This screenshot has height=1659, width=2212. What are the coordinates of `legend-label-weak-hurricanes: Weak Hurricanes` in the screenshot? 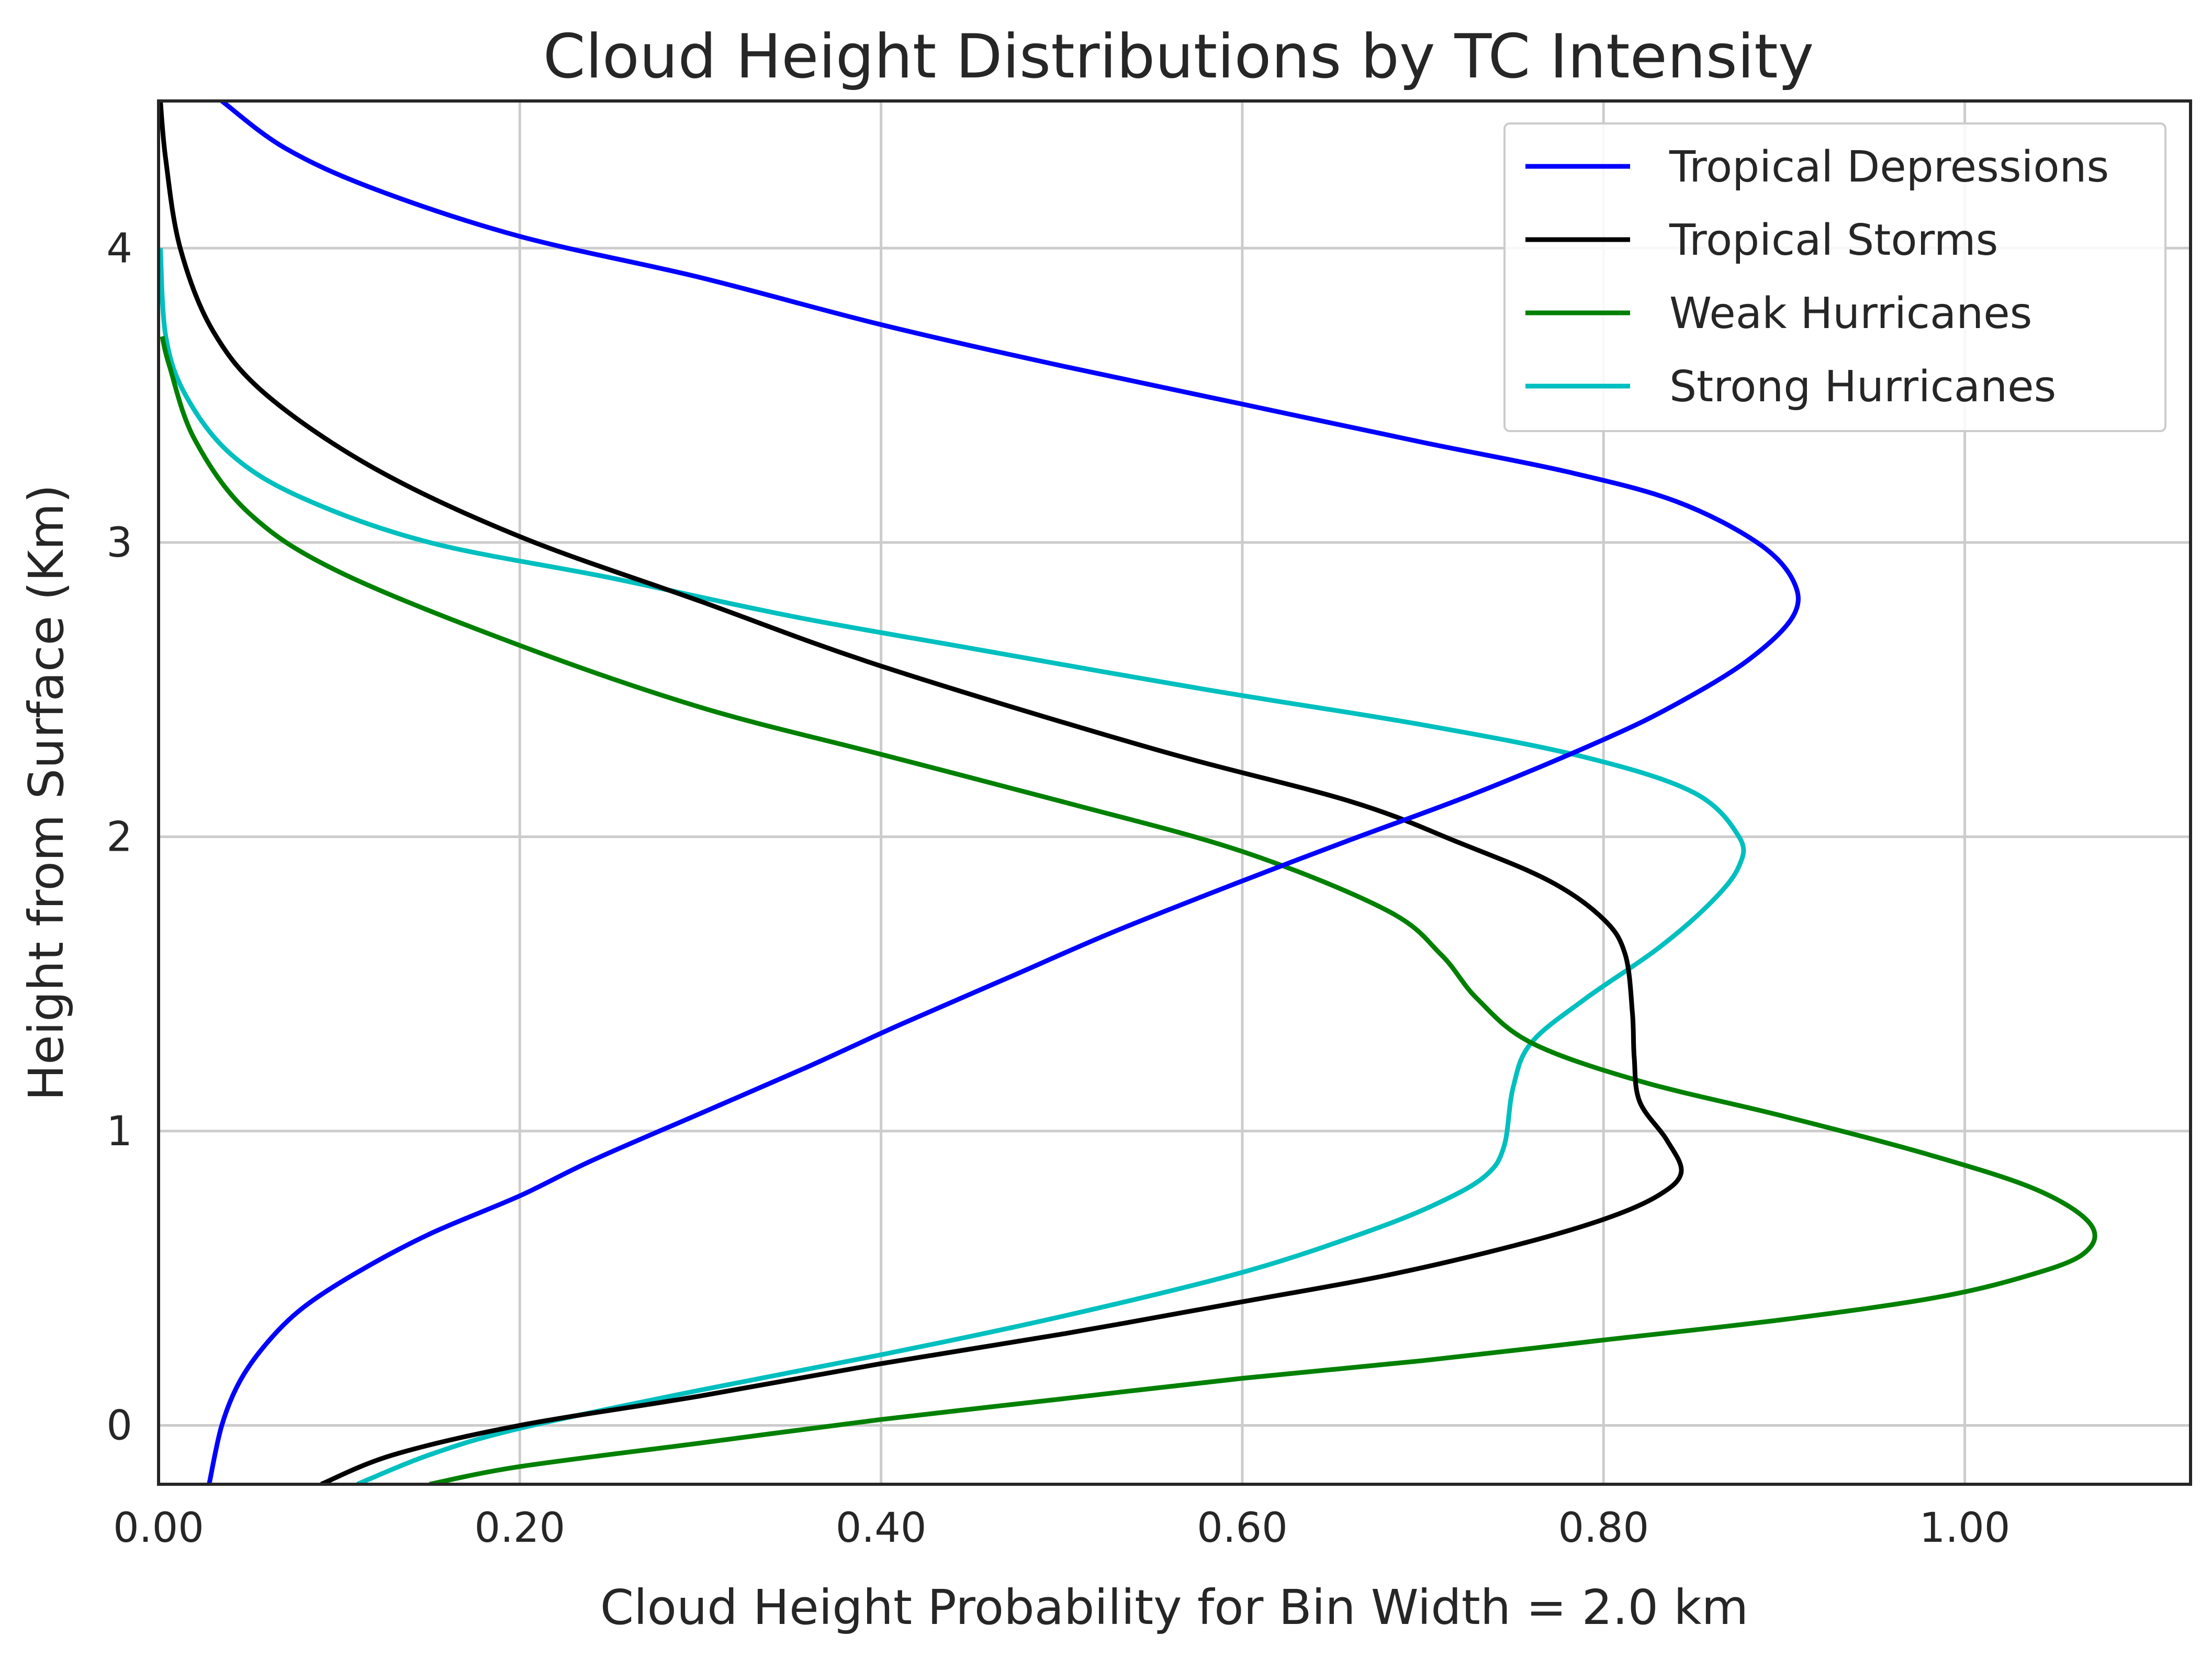 It's located at (1850, 313).